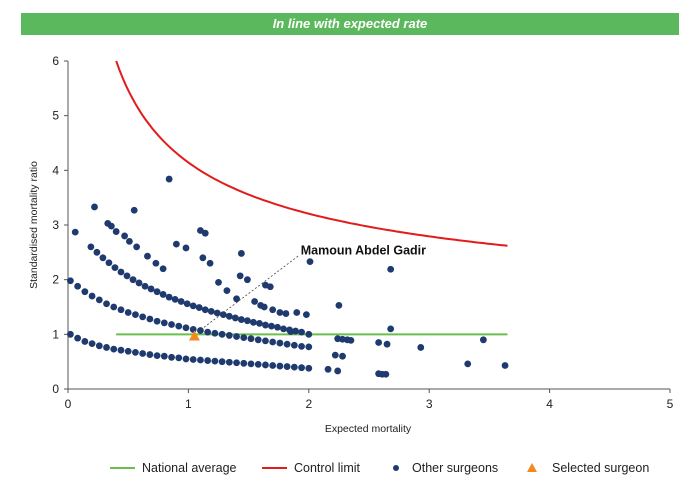 Image resolution: width=700 pixels, height=500 pixels. What do you see at coordinates (368, 429) in the screenshot?
I see `x-axis-label: Expected mortality` at bounding box center [368, 429].